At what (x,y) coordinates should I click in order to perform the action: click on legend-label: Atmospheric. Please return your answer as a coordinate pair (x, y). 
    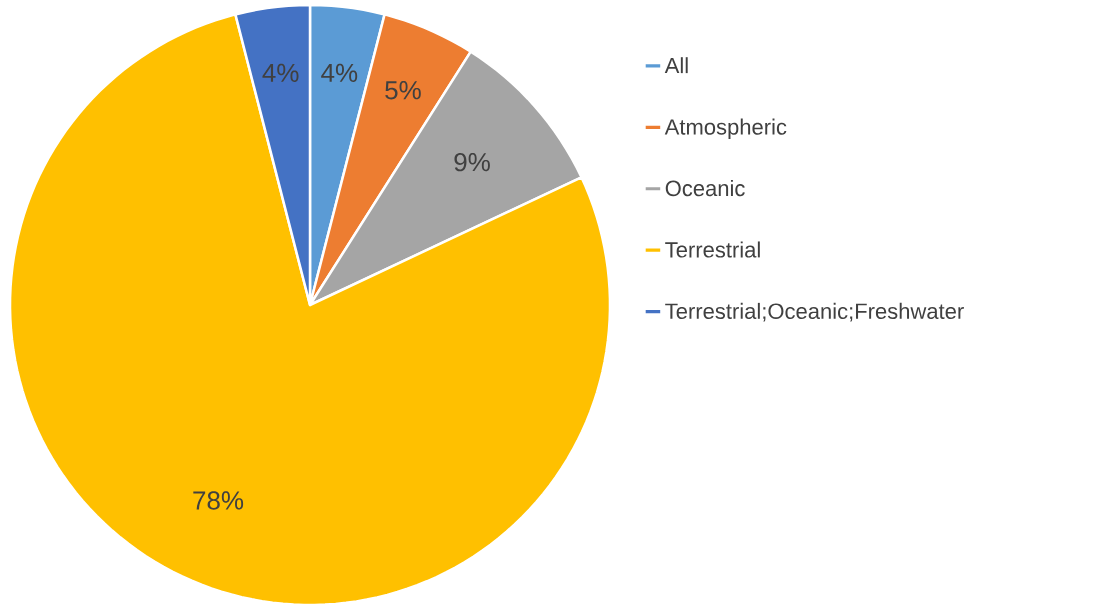
    Looking at the image, I should click on (725, 129).